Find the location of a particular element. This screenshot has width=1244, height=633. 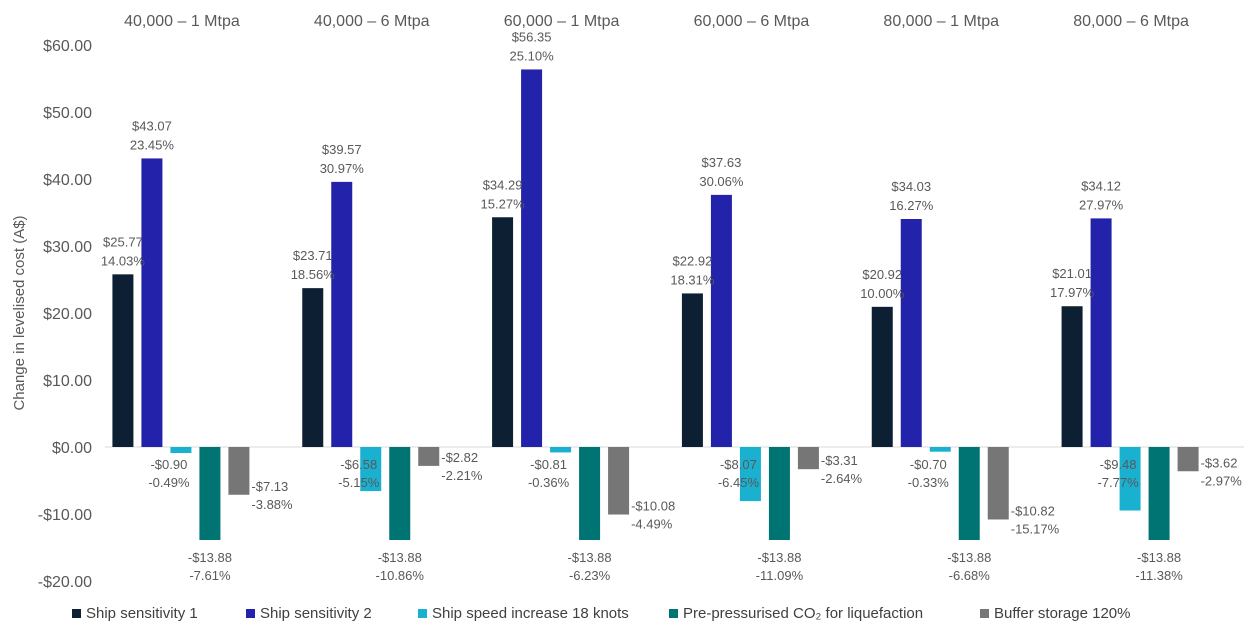

data-value-label: $22.92 is located at coordinates (693, 260).